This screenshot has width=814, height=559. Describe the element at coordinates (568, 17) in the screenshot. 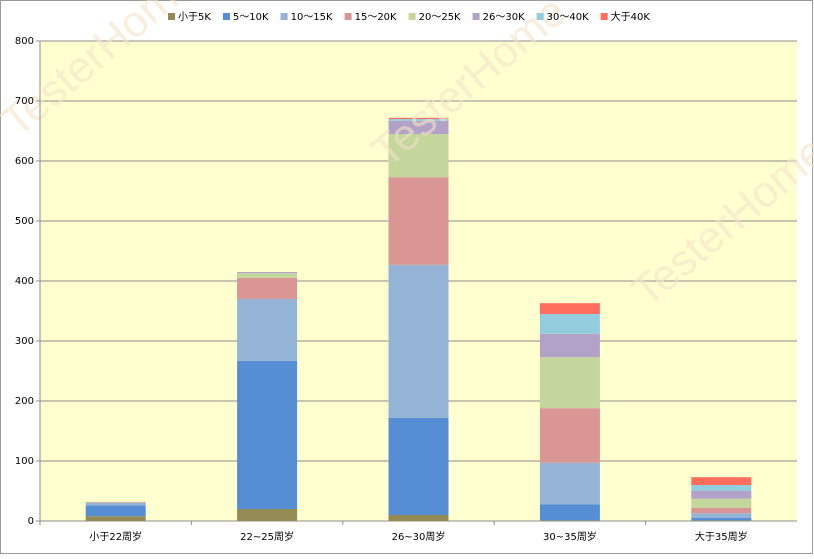

I see `legend-label: 30～40K` at that location.